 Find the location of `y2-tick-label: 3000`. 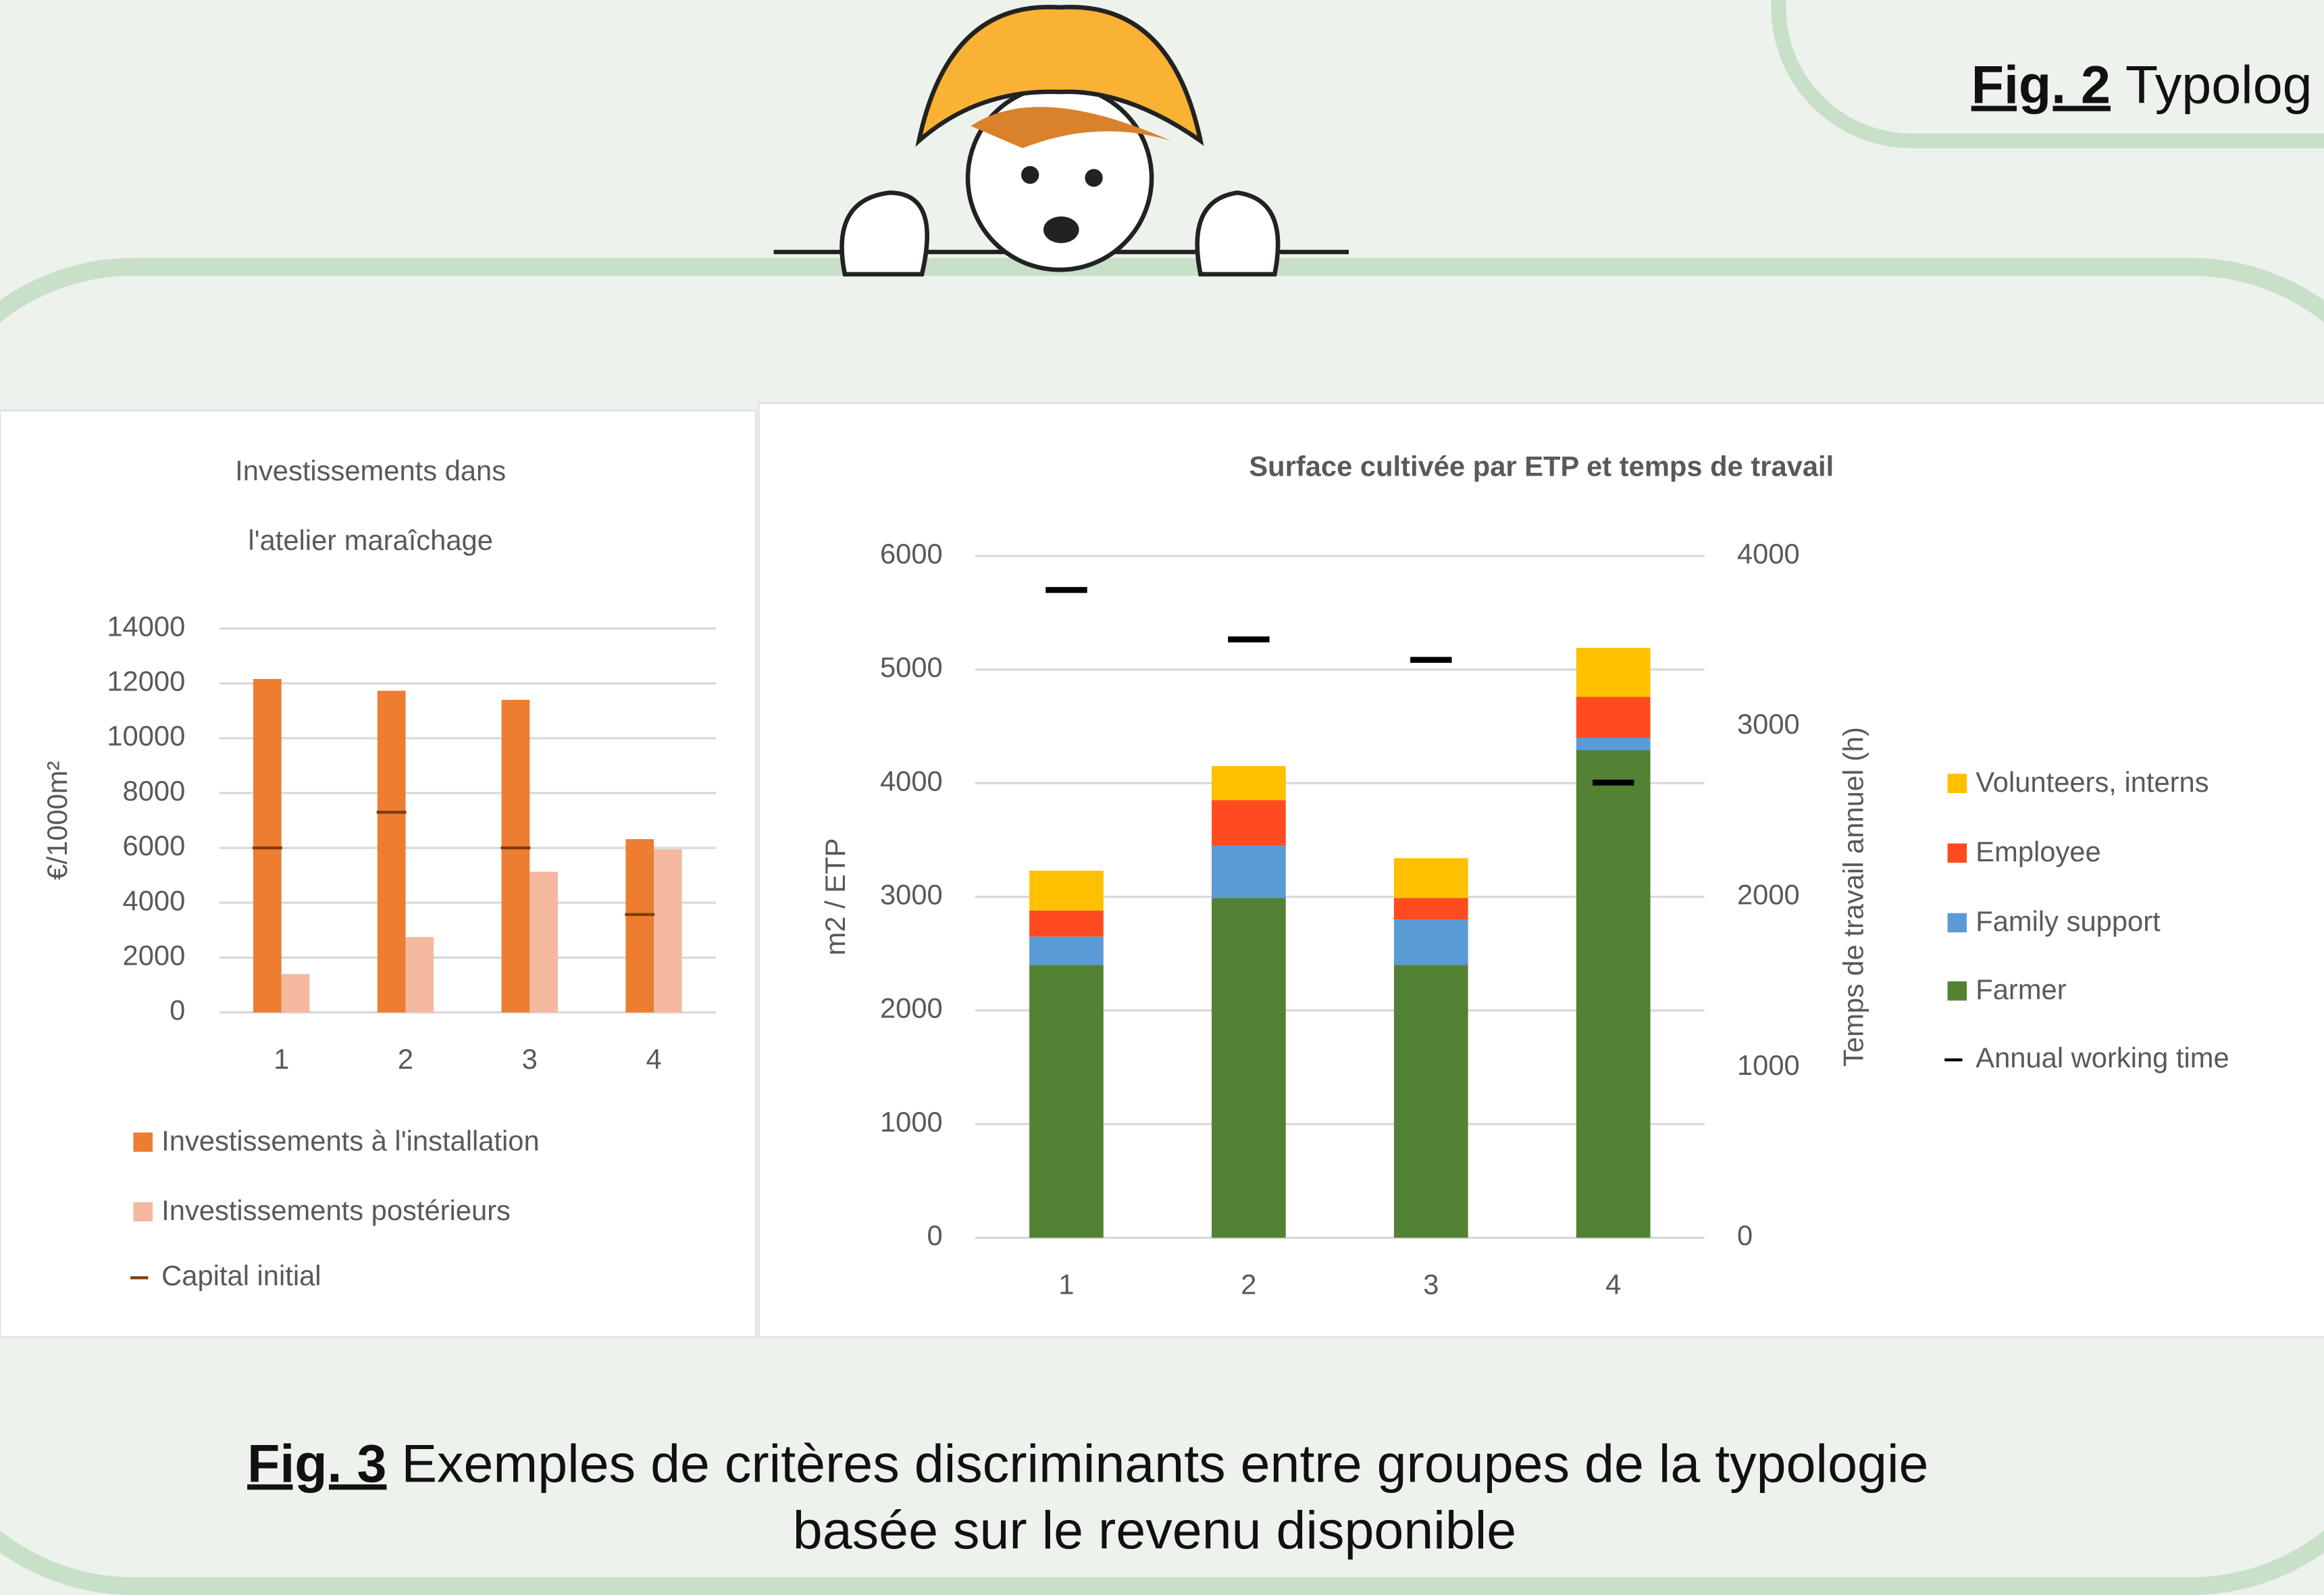

y2-tick-label: 3000 is located at coordinates (1769, 724).